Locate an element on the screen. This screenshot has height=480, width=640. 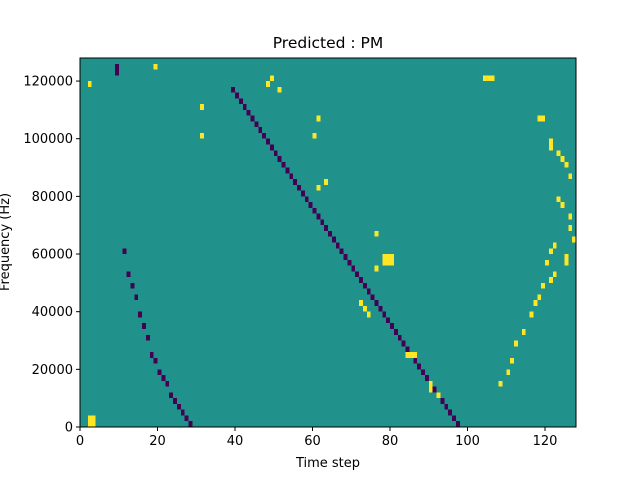
x-axis: 0 20 40 60 80 100 120 is located at coordinates (316, 438).